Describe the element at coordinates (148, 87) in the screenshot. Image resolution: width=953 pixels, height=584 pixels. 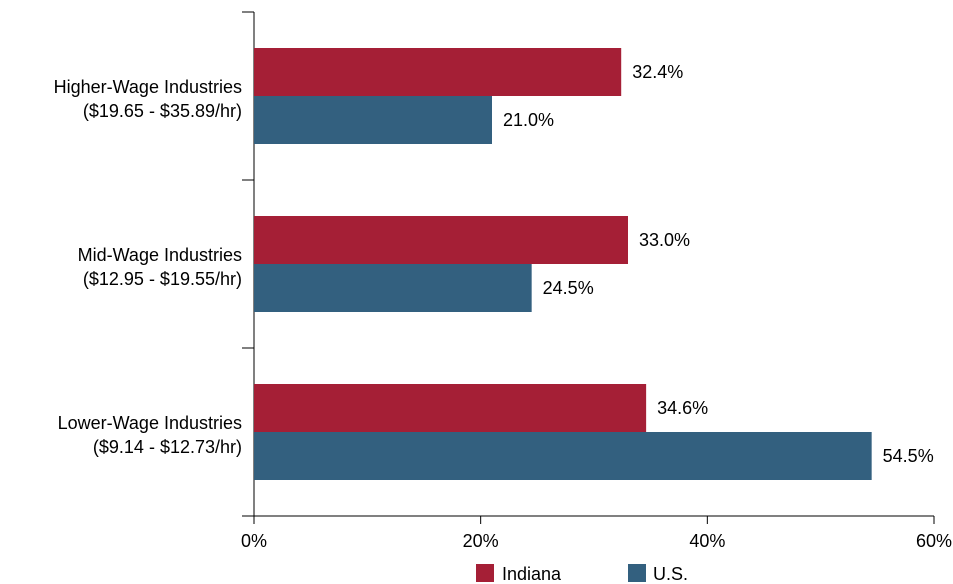
I see `category-label: Higher-Wage Industries` at that location.